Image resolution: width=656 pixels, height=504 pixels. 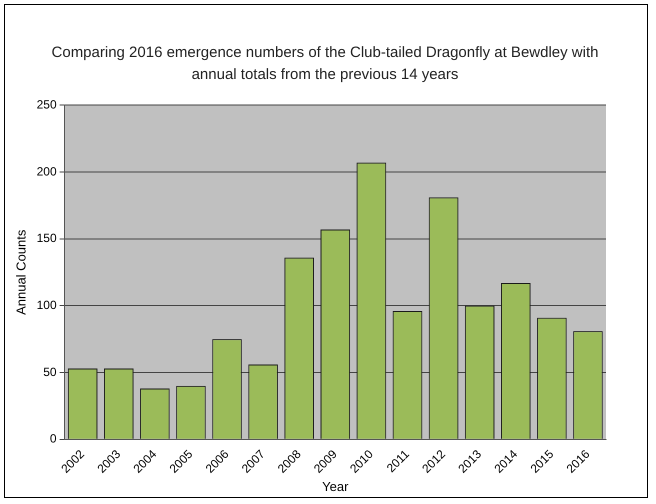 I want to click on chart-title: Comparing 2016 emergence numbers of the Club-tailed Dragonfly at Bewdley with annual totals from the previous 14 years, so click(x=325, y=64).